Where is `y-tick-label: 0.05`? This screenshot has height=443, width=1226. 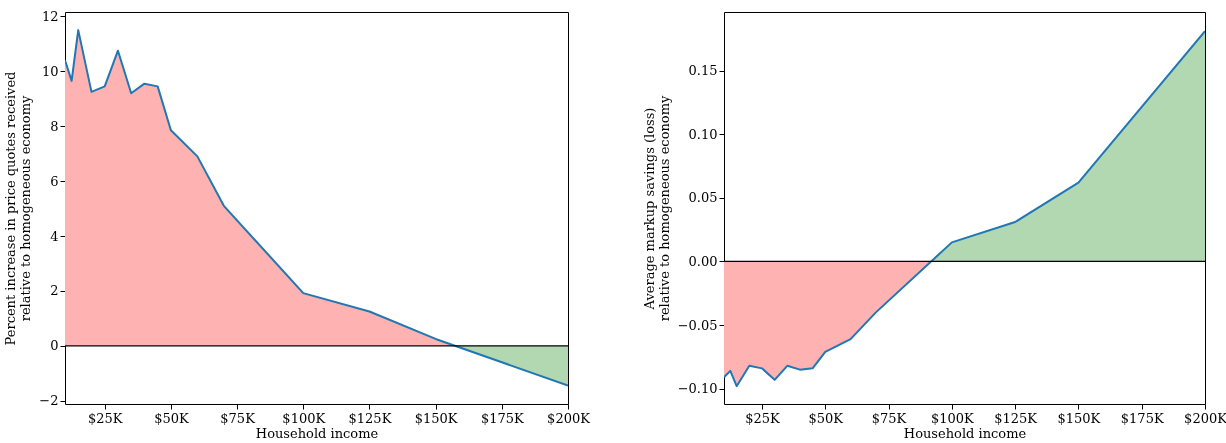
y-tick-label: 0.05 is located at coordinates (703, 198).